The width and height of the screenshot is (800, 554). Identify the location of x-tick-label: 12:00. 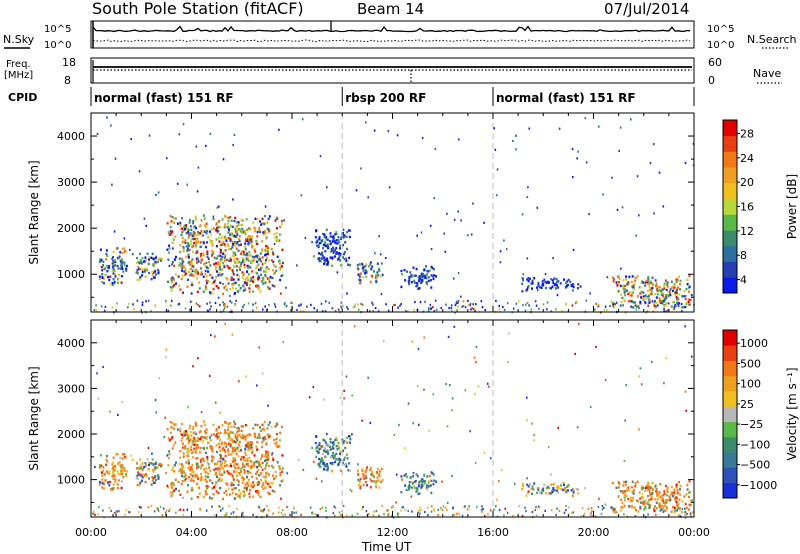
(393, 532).